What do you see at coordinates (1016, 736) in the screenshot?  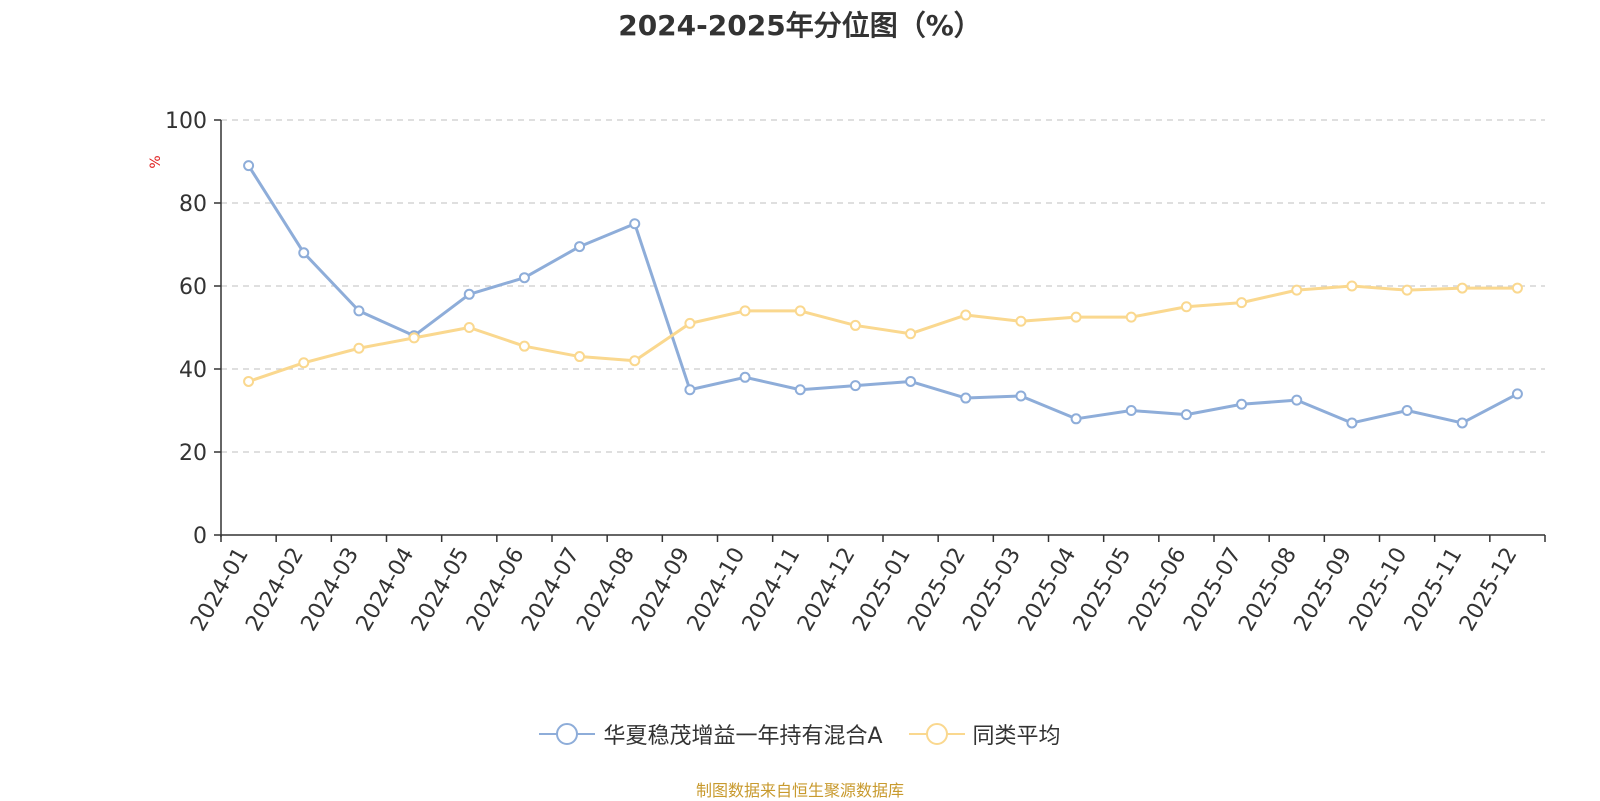 I see `legend-label-series-2: 同类平均` at bounding box center [1016, 736].